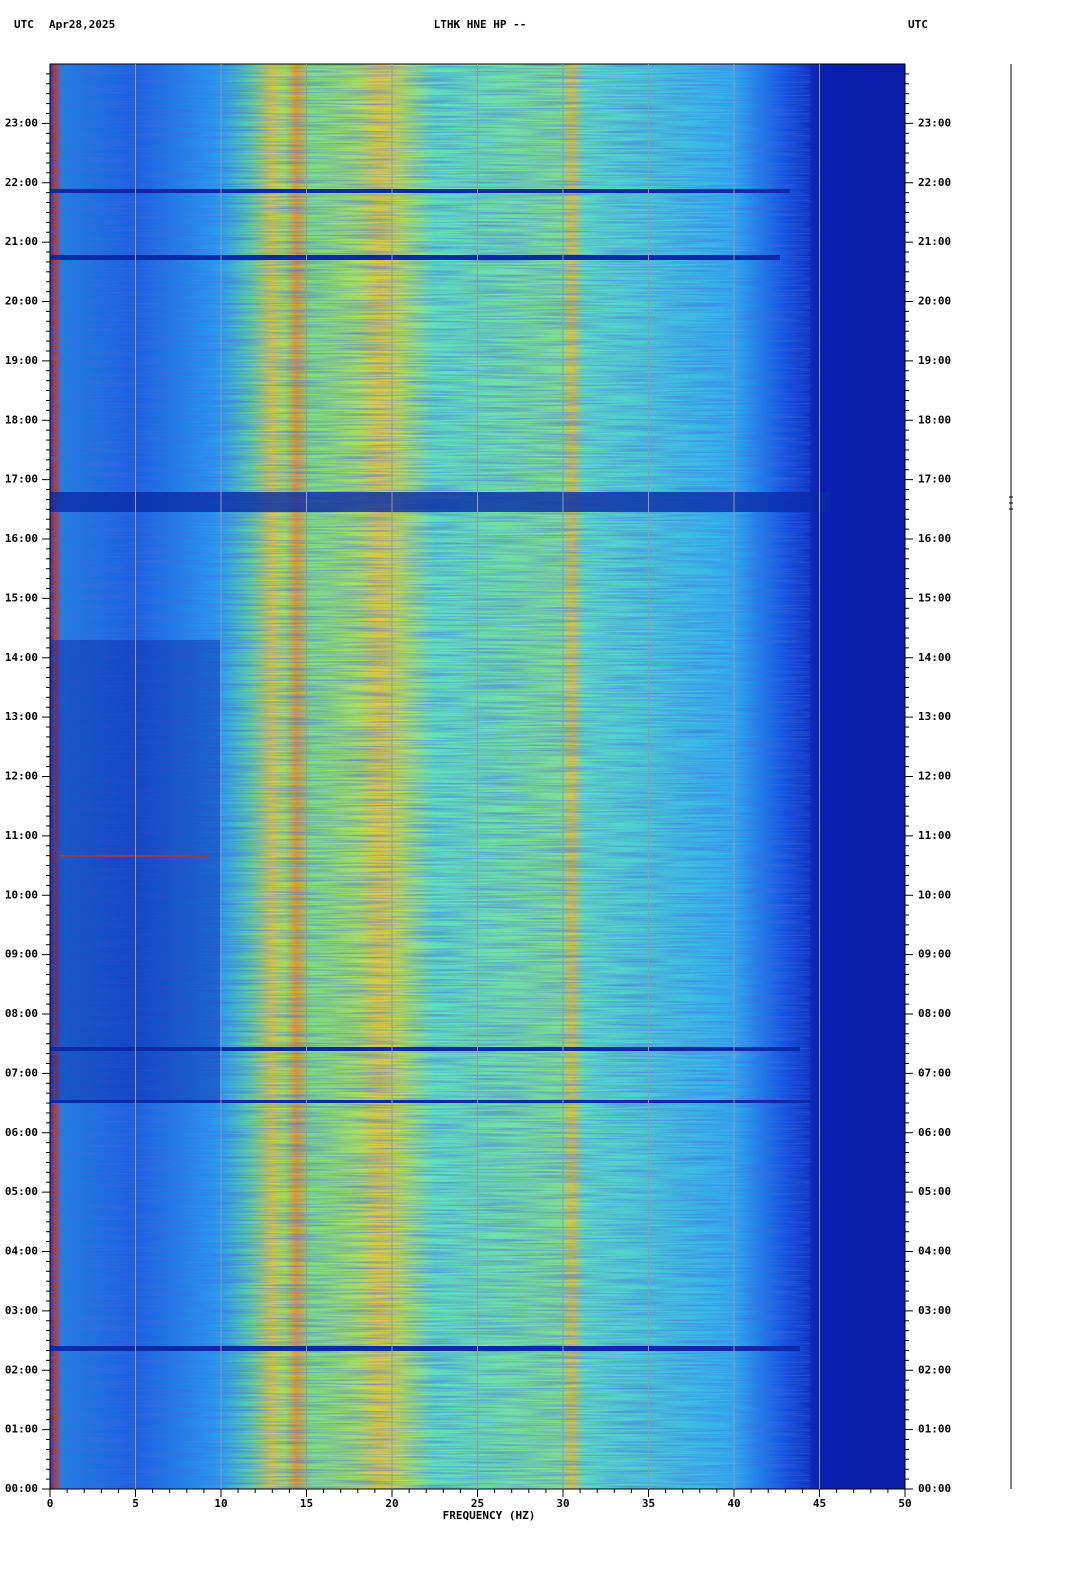 The image size is (1066, 1589). I want to click on y-tick-label-right: 07:00, so click(934, 1072).